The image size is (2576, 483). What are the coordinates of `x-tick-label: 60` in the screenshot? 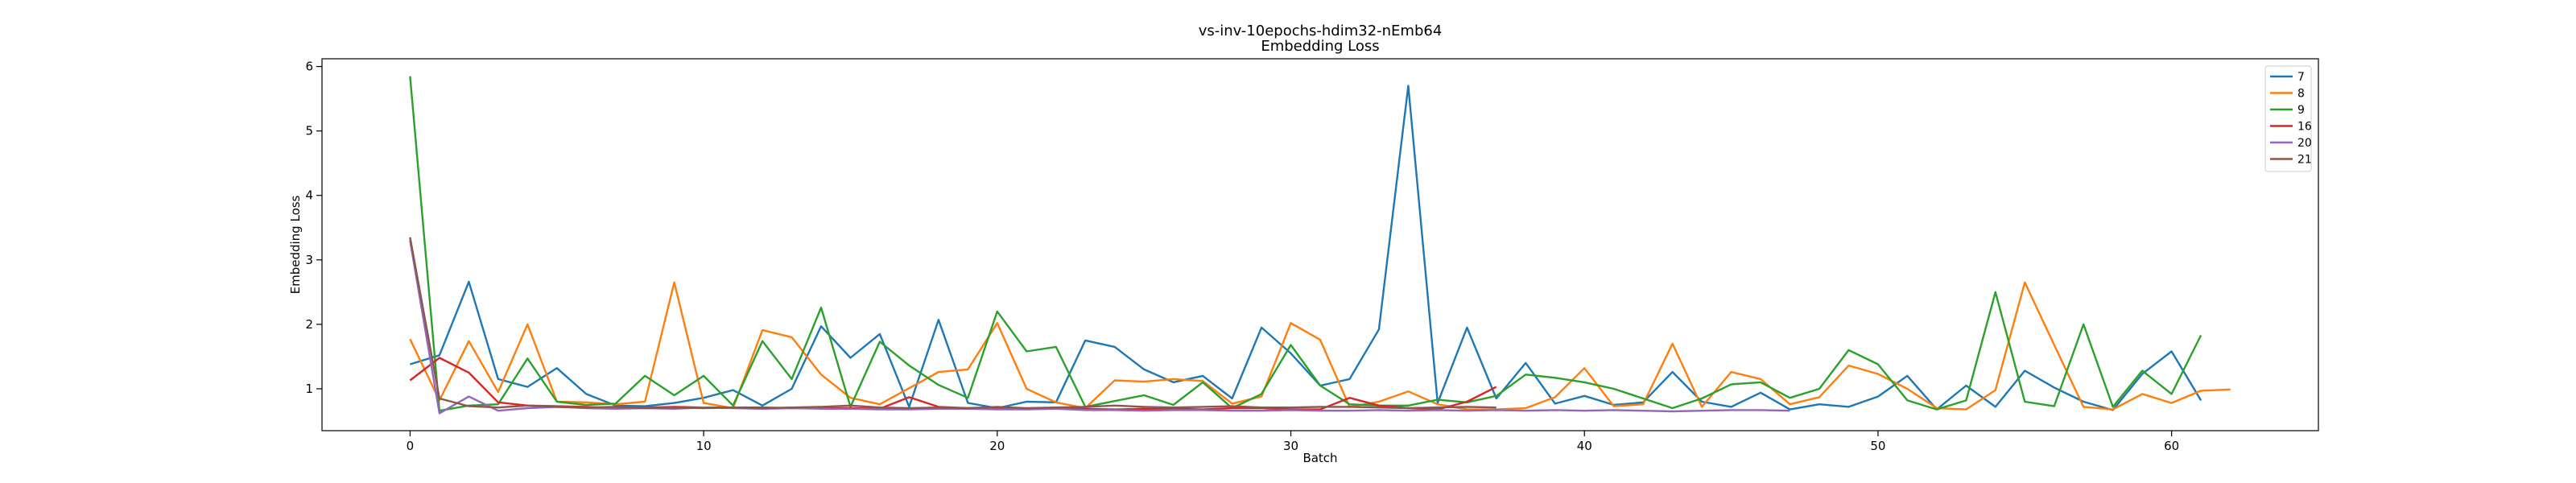 It's located at (2171, 446).